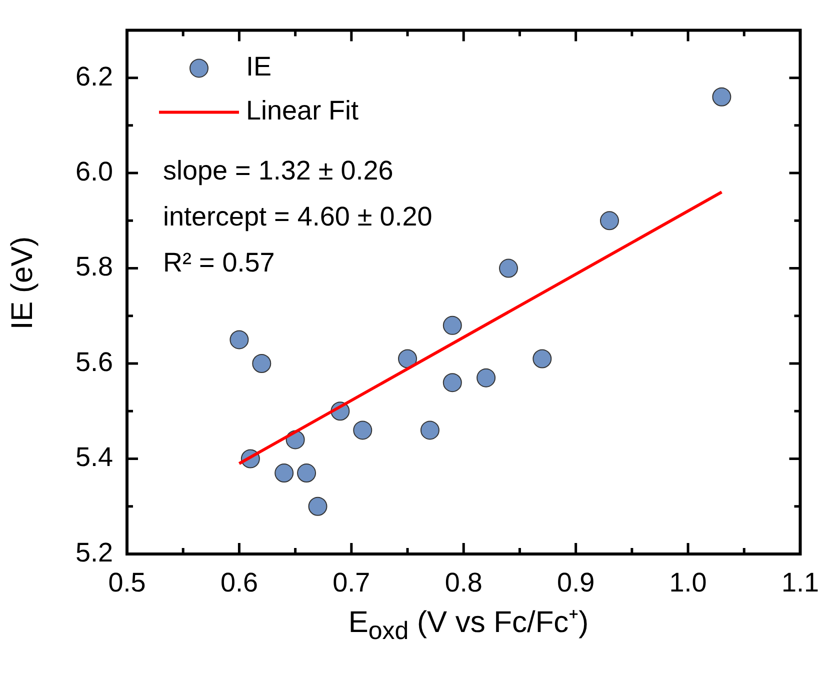 The width and height of the screenshot is (833, 673). I want to click on y-tick-label: 5.6, so click(94, 361).